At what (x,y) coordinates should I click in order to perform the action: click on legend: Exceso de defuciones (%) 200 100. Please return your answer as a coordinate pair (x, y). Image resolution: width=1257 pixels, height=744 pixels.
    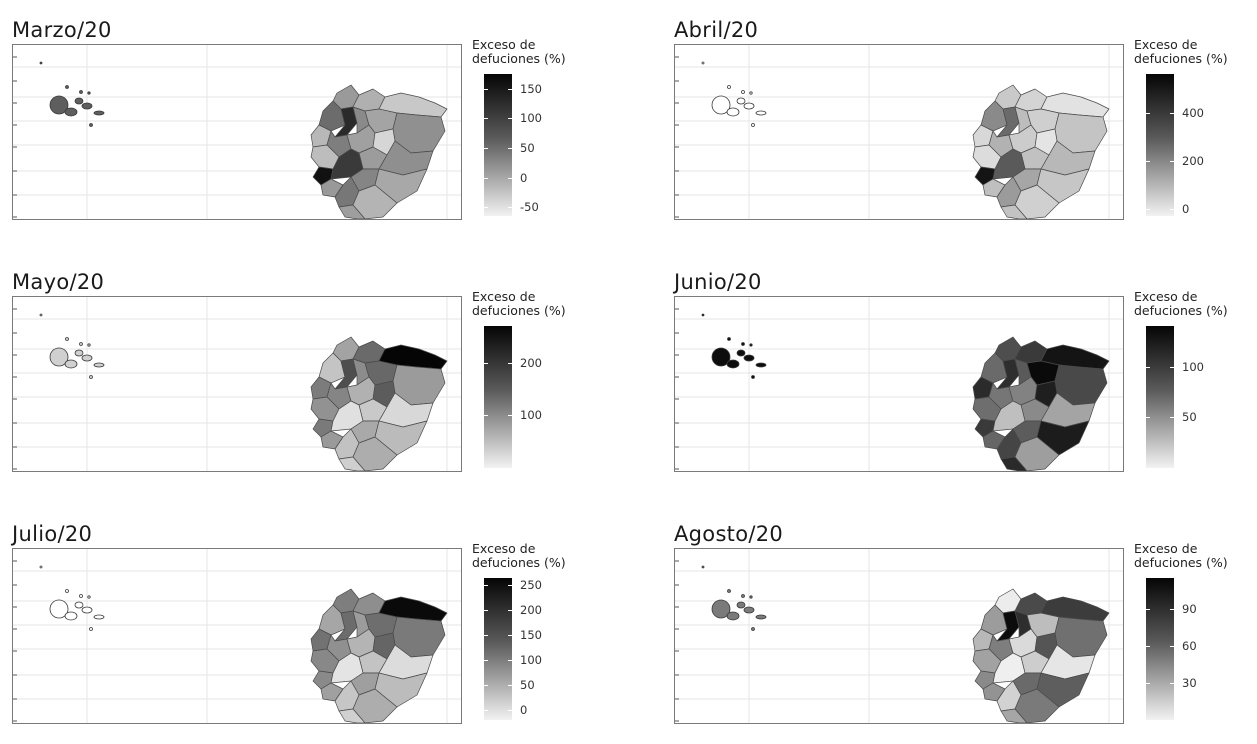
    Looking at the image, I should click on (547, 380).